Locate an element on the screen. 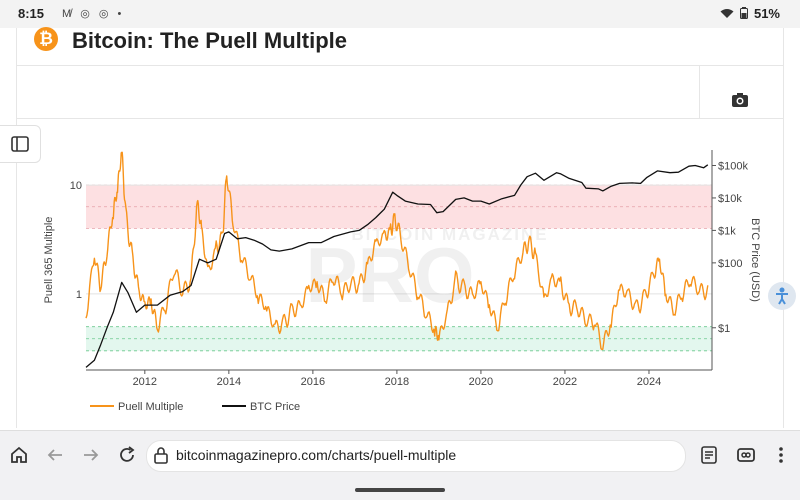 The height and width of the screenshot is (500, 800). x-tick-label: 2014 is located at coordinates (229, 382).